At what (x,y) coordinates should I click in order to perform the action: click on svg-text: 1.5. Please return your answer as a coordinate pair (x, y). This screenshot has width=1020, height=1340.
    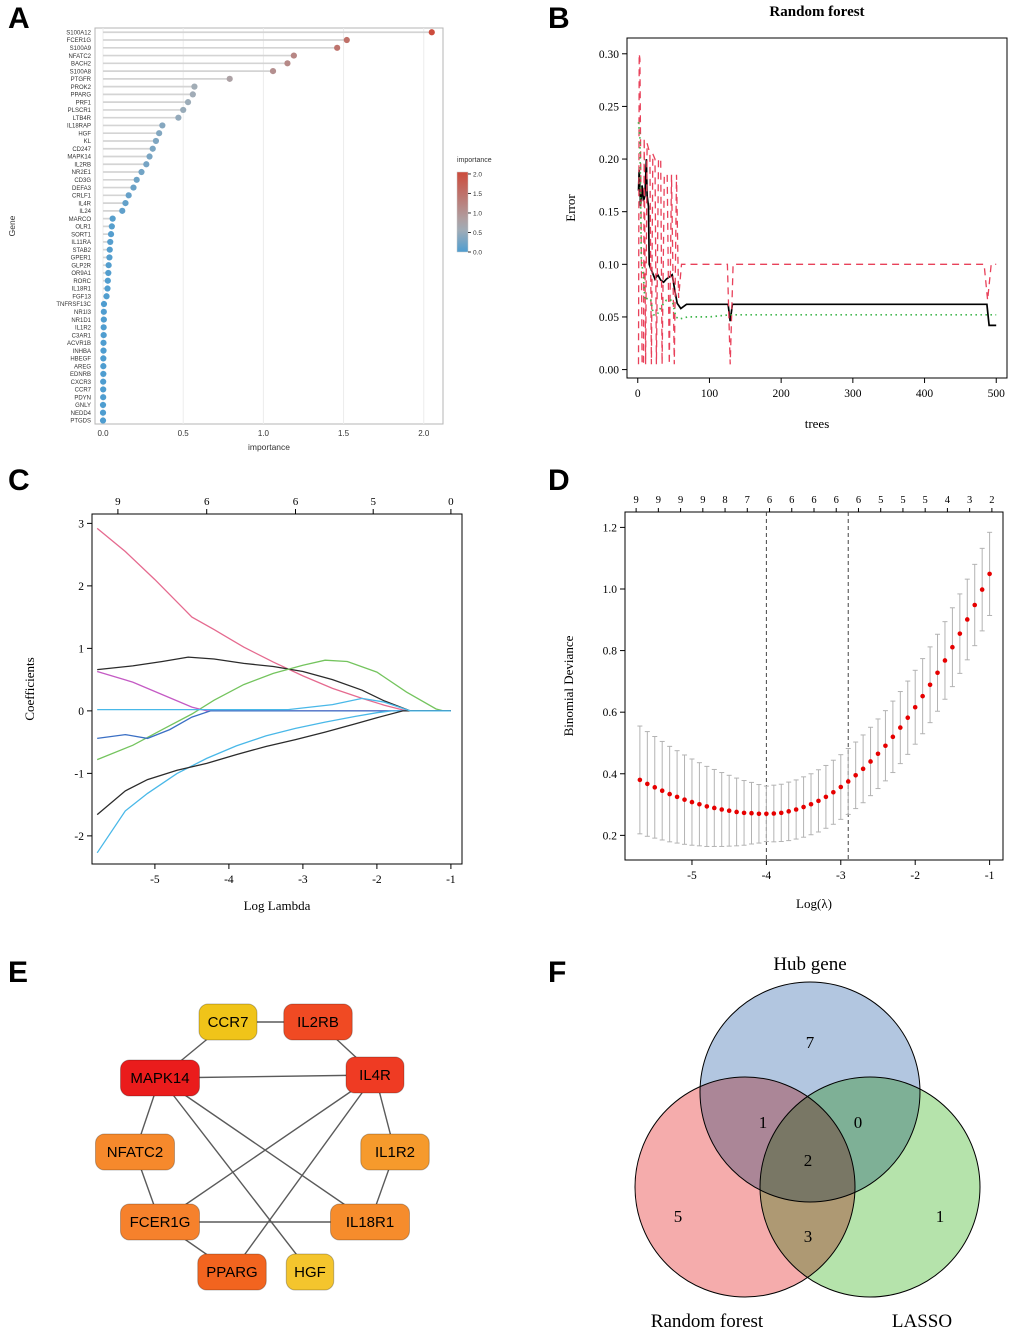
    Looking at the image, I should click on (344, 433).